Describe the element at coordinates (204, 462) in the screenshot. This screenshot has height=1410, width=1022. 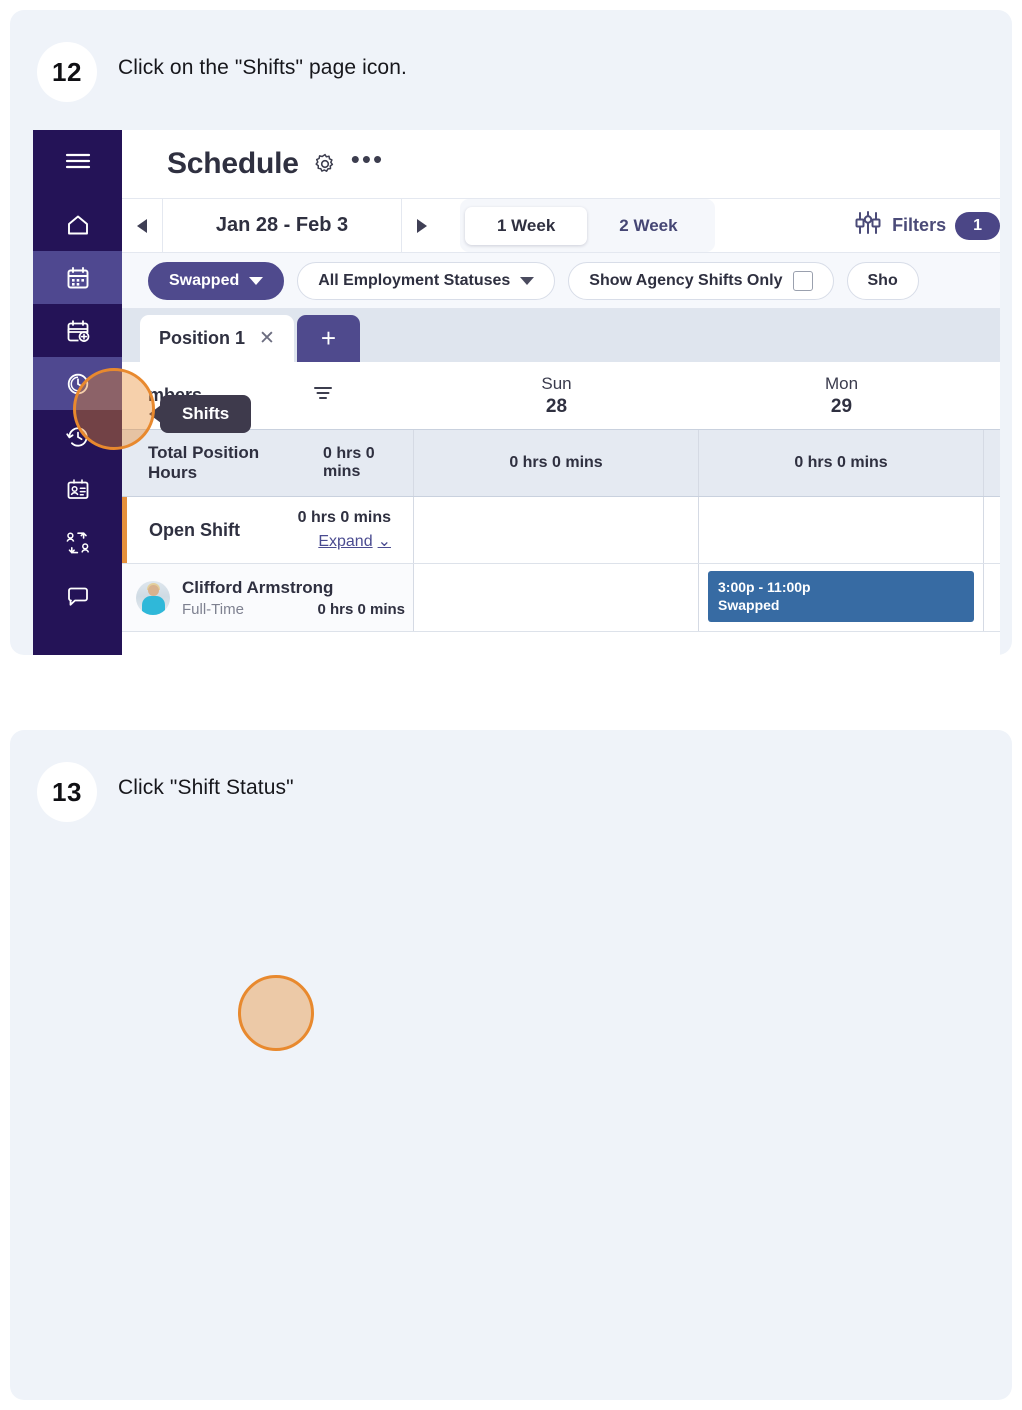
I see `total-hours-label: Total Position Hours` at that location.